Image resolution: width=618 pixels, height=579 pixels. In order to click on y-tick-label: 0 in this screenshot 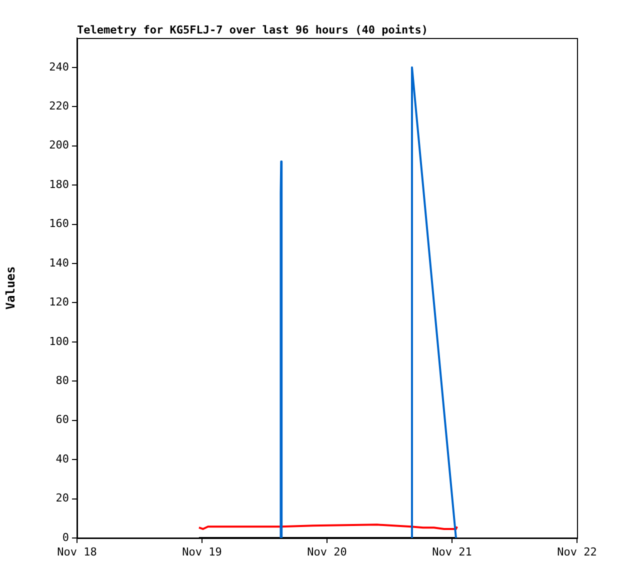, I will do `click(65, 537)`.